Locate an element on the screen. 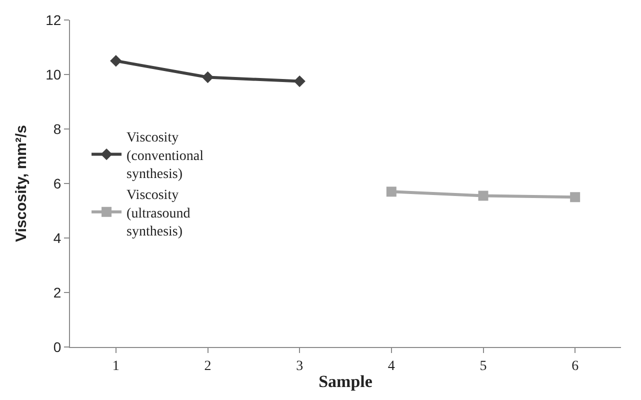 This screenshot has height=400, width=641. x-tick-label: 4 is located at coordinates (391, 366).